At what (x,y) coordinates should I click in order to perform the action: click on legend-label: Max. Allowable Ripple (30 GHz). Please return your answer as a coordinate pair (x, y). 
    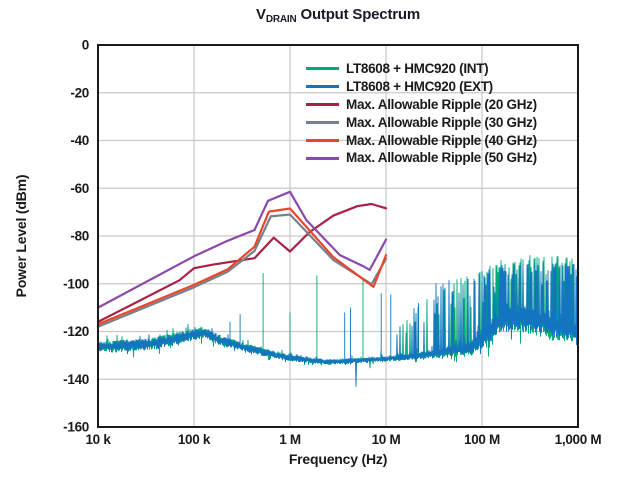
    Looking at the image, I should click on (441, 122).